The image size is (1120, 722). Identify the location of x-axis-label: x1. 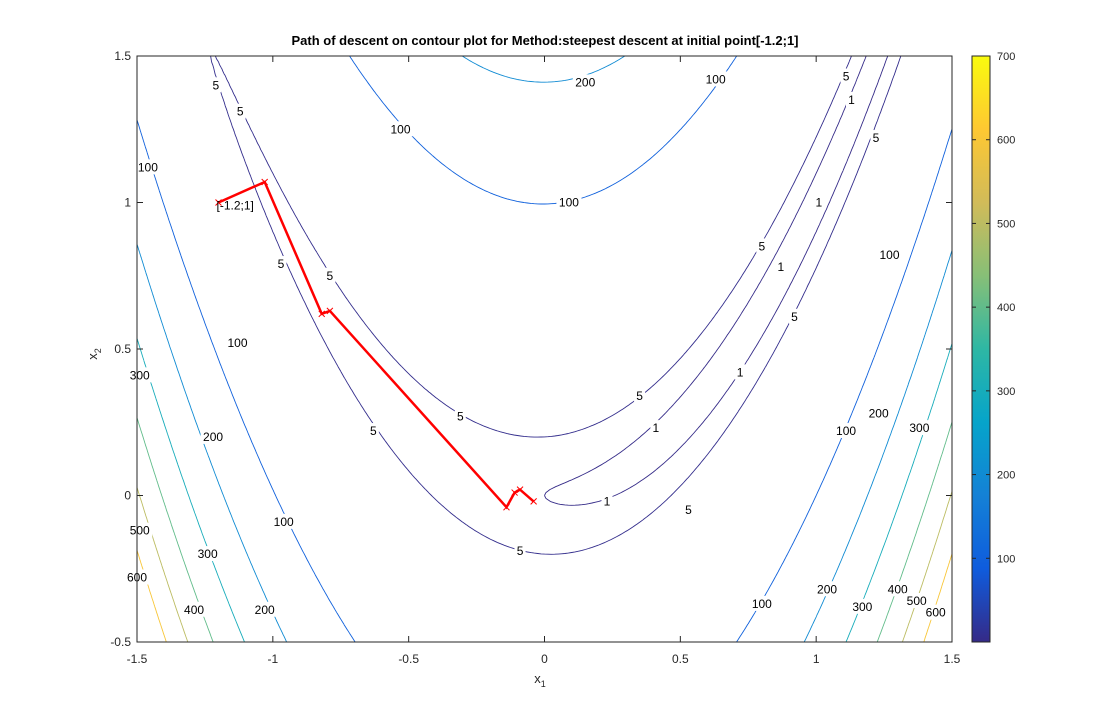
(540, 680).